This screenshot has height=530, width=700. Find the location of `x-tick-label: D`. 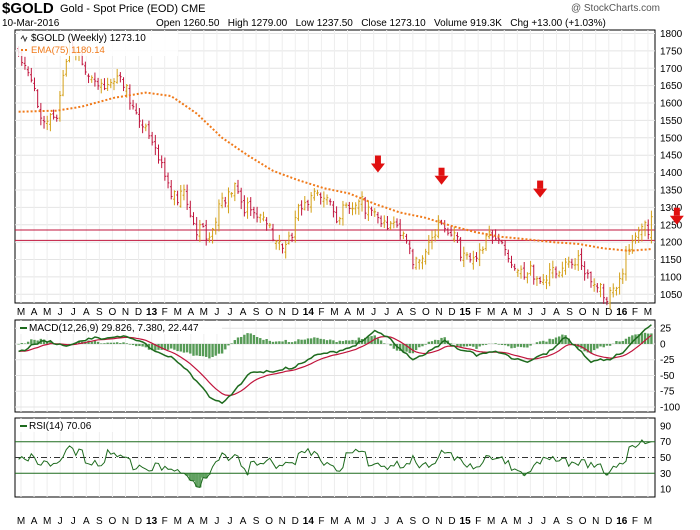

x-tick-label: D is located at coordinates (451, 312).